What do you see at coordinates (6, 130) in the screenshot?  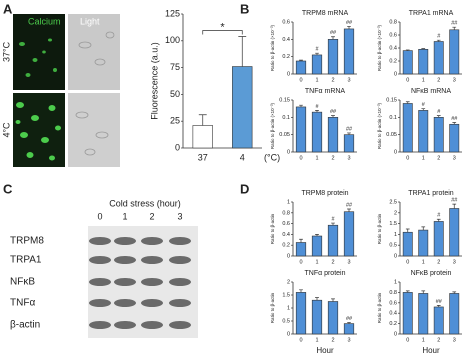 I see `row-label: 4°C` at bounding box center [6, 130].